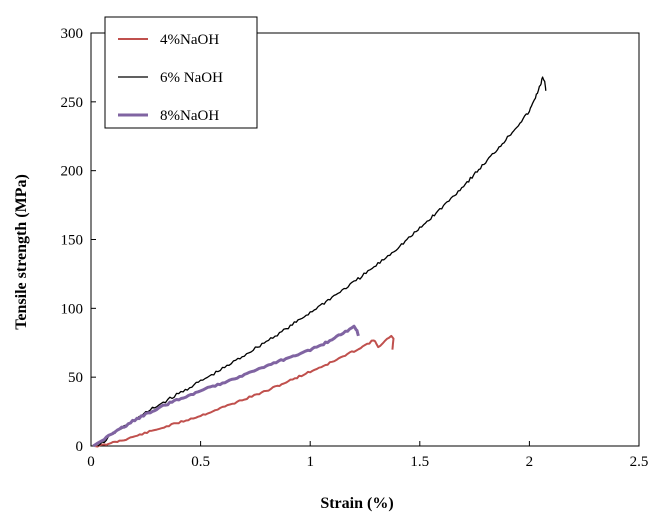  I want to click on y-tick-label: 50, so click(75, 378).